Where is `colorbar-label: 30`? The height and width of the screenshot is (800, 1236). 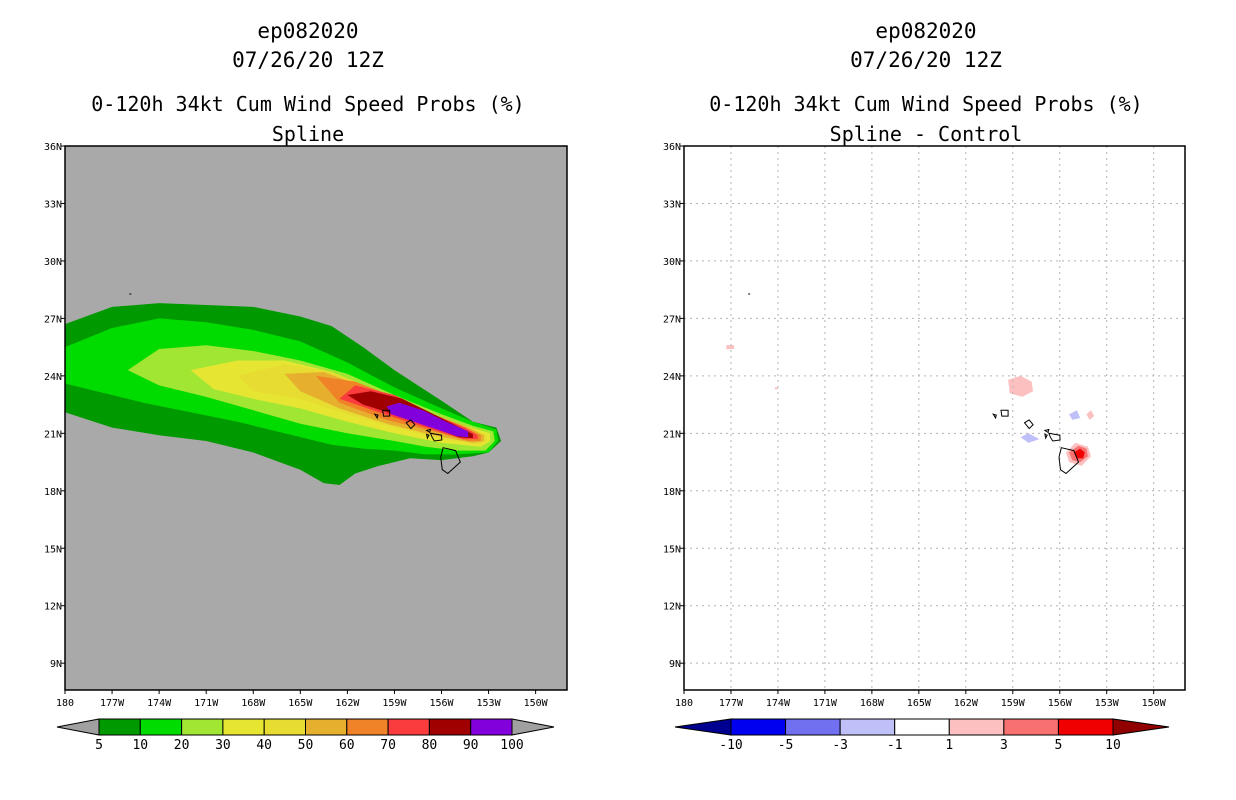
colorbar-label: 30 is located at coordinates (223, 745).